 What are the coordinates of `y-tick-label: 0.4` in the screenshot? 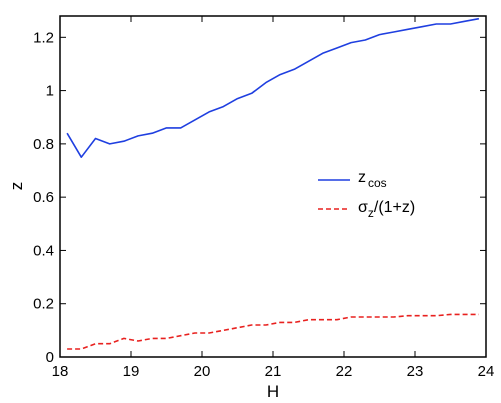 It's located at (43, 250).